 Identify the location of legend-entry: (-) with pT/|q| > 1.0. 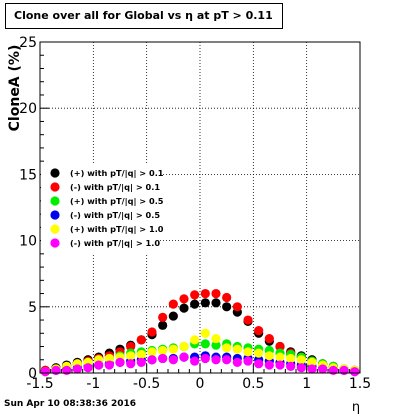
(115, 243).